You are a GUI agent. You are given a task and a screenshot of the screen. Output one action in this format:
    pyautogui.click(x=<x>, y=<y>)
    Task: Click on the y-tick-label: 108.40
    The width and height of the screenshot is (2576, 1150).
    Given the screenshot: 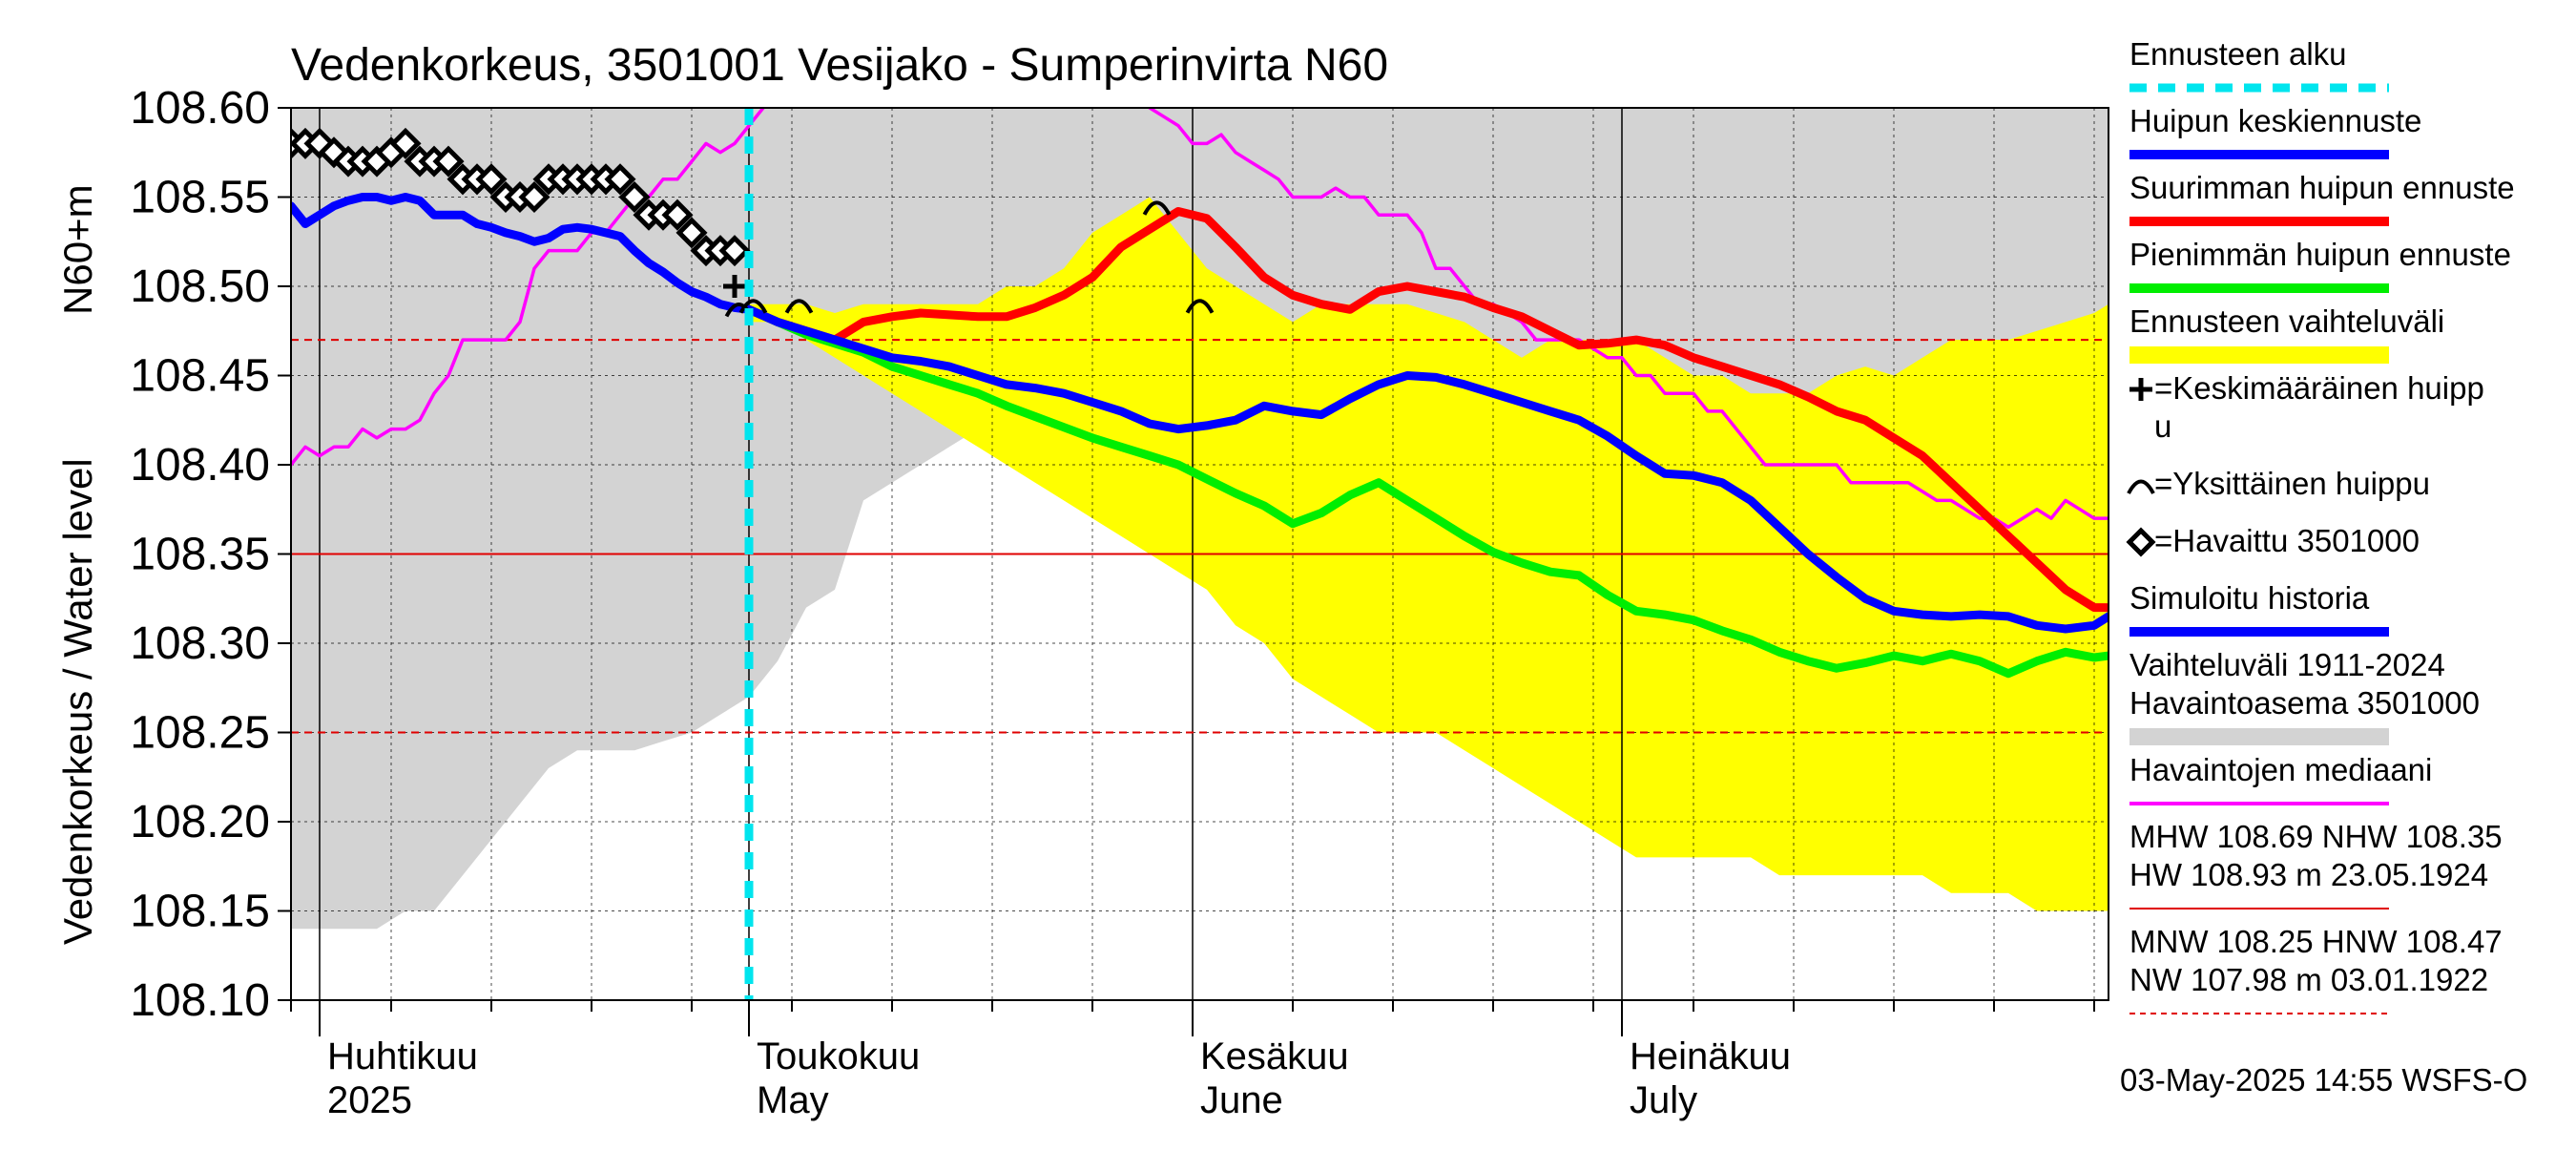 What is the action you would take?
    pyautogui.click(x=200, y=465)
    